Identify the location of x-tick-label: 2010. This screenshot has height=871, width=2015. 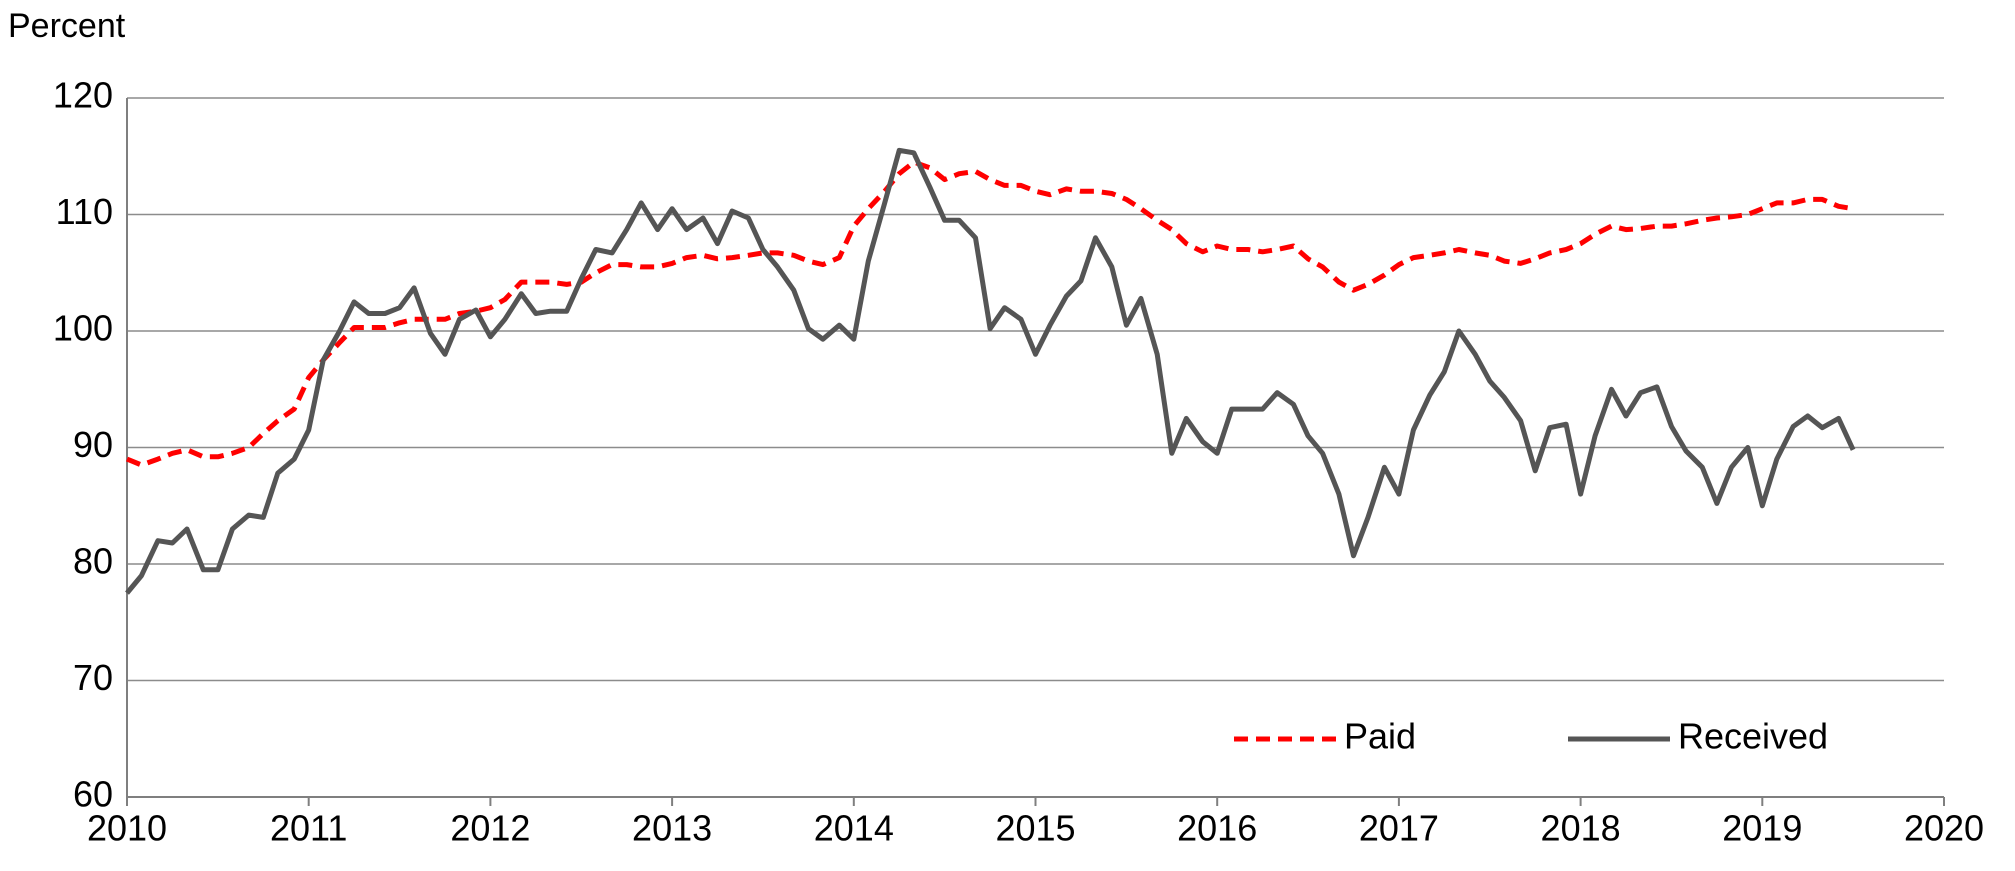
(127, 828).